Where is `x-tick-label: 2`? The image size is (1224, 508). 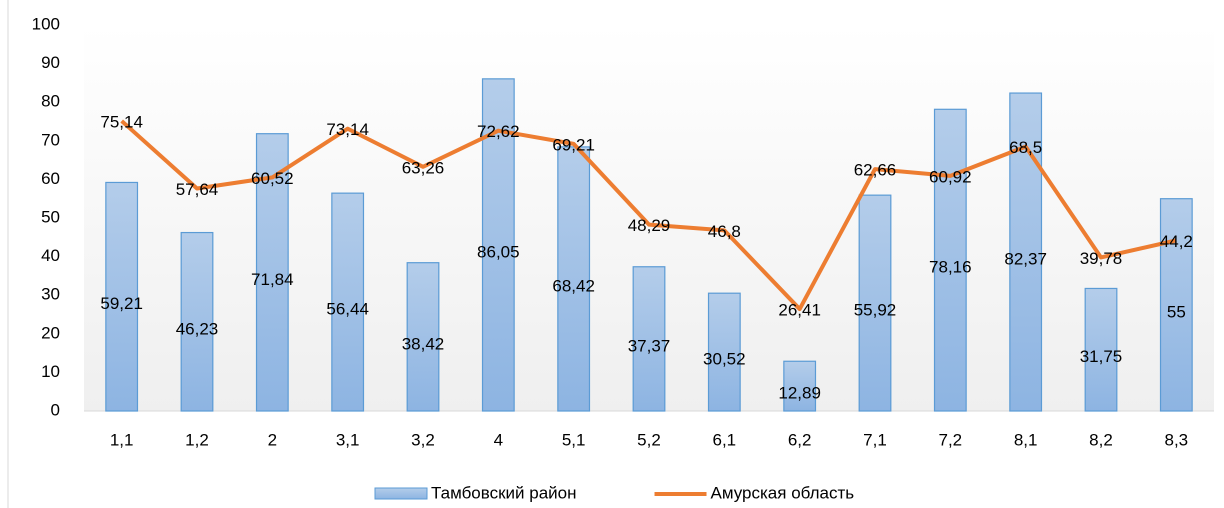
x-tick-label: 2 is located at coordinates (272, 439).